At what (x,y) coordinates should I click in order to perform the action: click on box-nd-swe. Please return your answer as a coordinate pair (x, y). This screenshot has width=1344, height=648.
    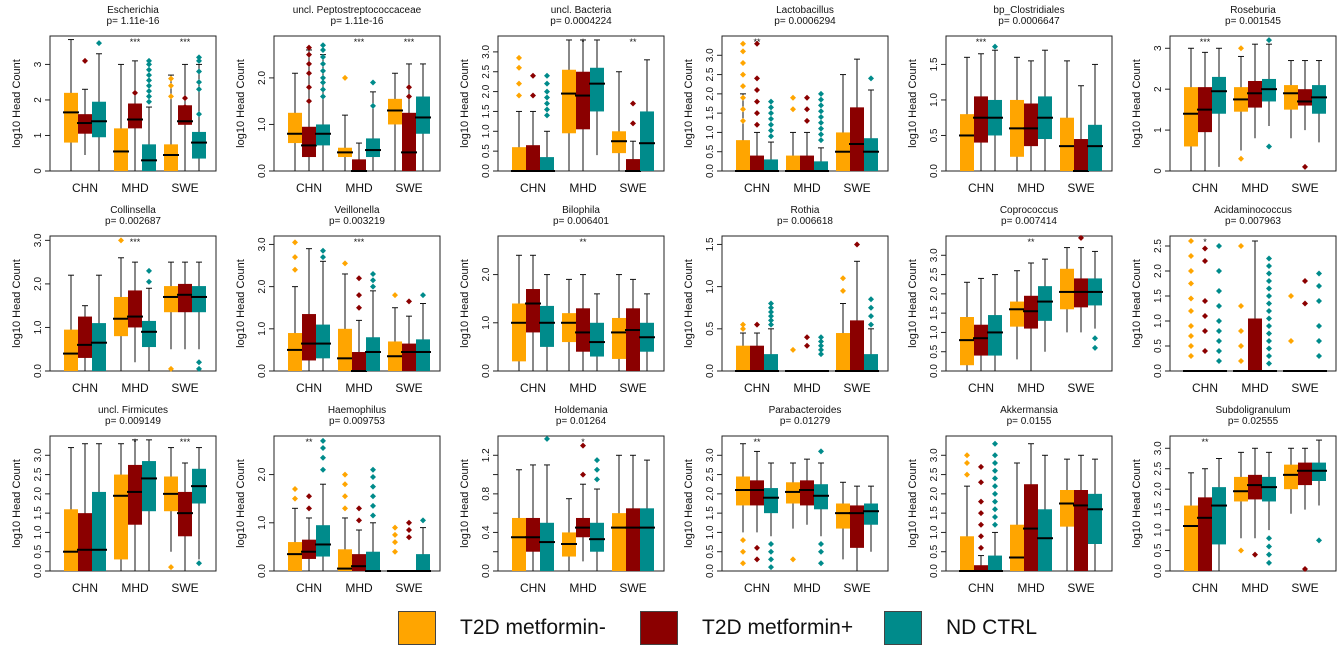
    Looking at the image, I should click on (871, 334).